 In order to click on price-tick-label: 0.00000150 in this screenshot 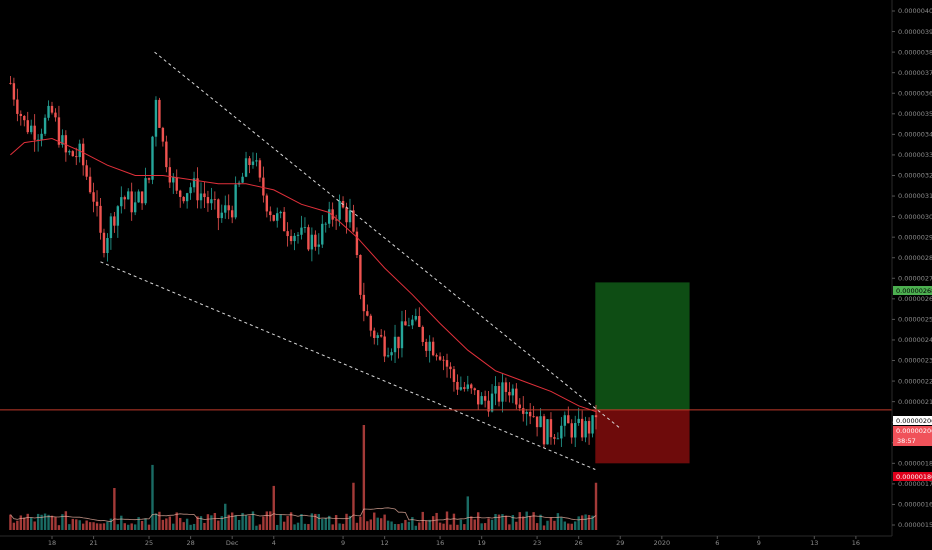, I will do `click(915, 525)`.